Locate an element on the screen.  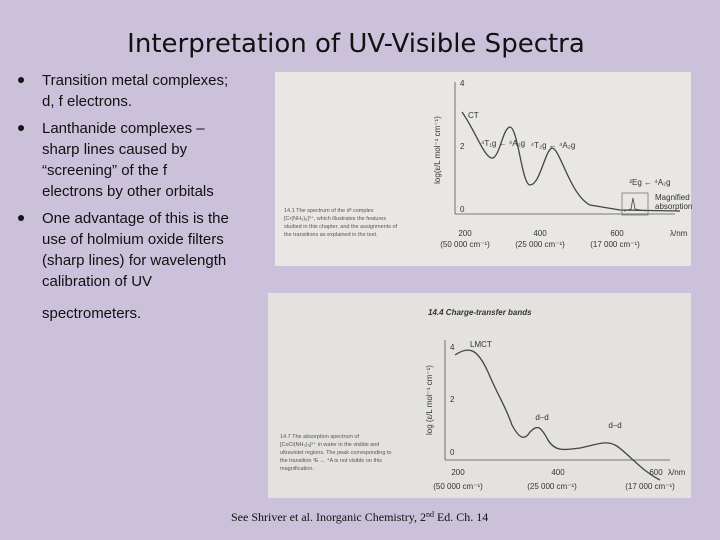
figure-heading: 14.4 Charge-transfer bands is located at coordinates (480, 312).